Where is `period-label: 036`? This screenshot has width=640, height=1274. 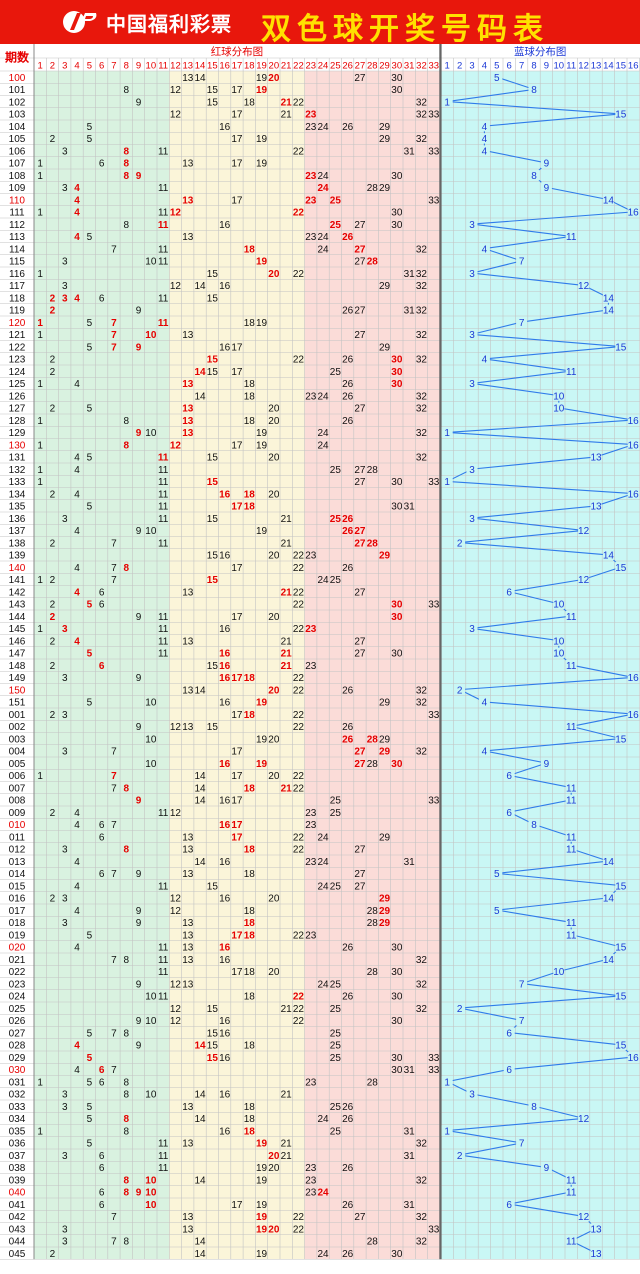
period-label: 036 is located at coordinates (17, 1144).